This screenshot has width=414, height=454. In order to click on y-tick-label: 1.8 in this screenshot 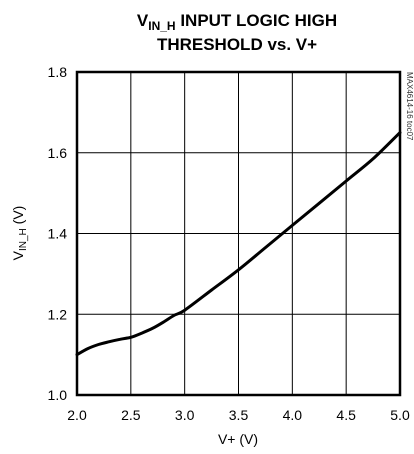, I will do `click(58, 72)`.